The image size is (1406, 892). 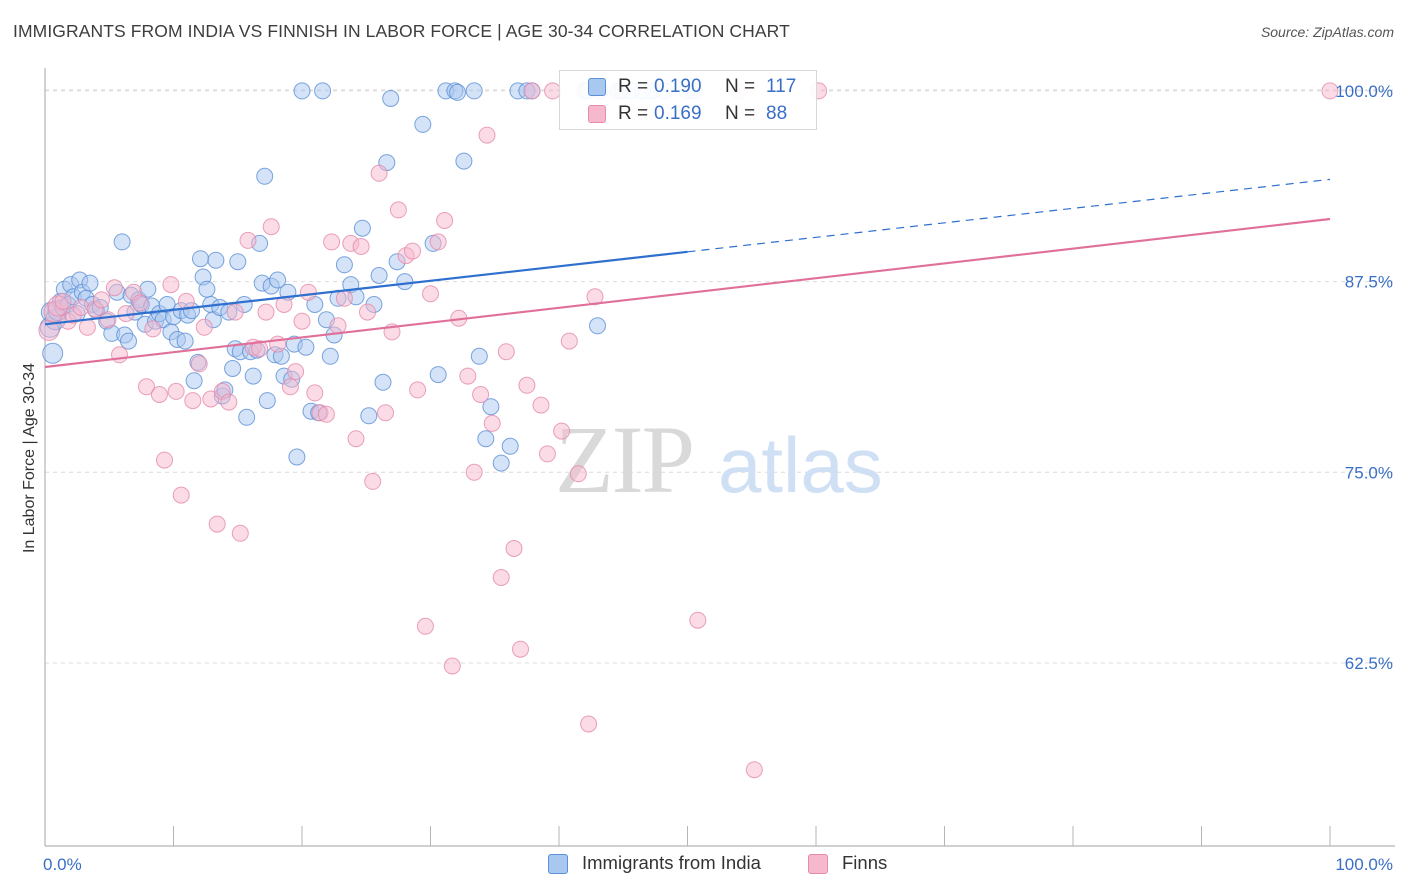 What do you see at coordinates (597, 114) in the screenshot?
I see `legend-swatch-finns` at bounding box center [597, 114].